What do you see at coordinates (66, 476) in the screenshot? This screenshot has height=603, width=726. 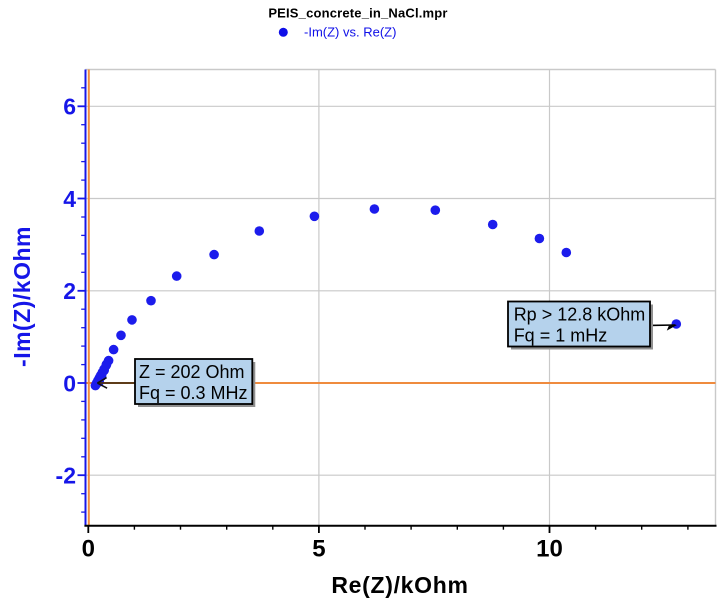 I see `svg-text: -2` at bounding box center [66, 476].